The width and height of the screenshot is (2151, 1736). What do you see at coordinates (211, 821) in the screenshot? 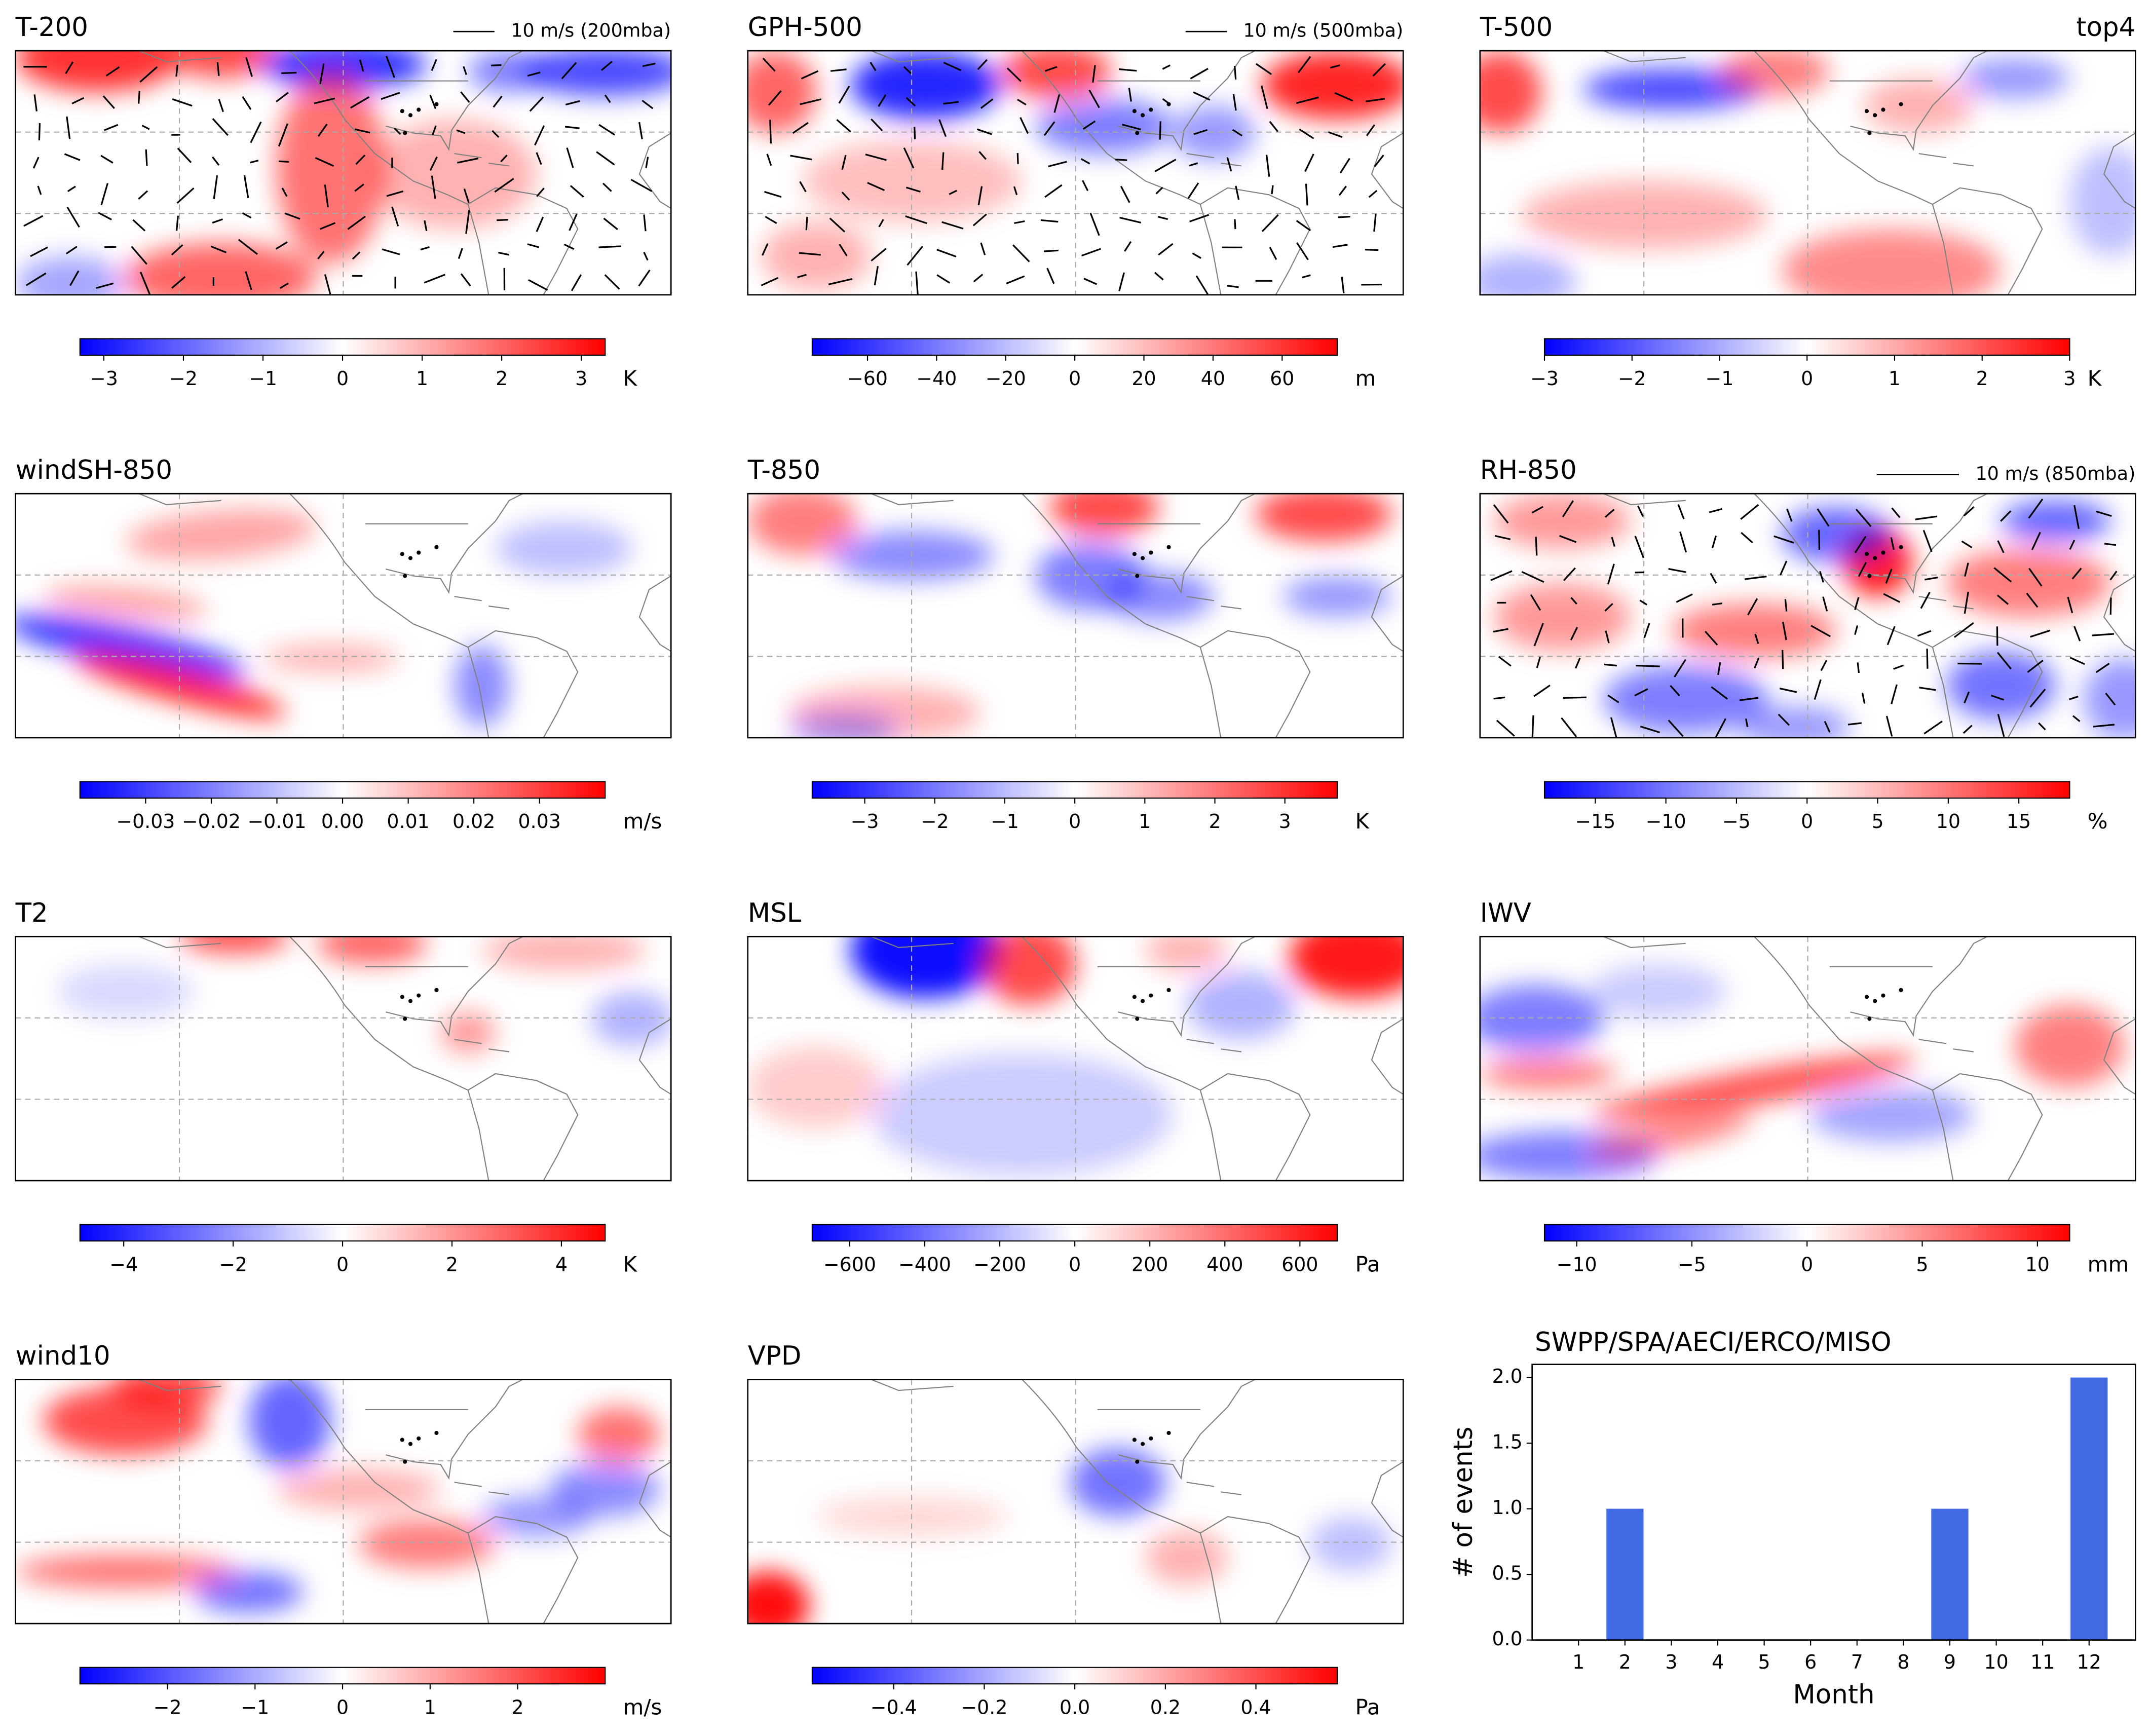
I see `colorbar-tick-label: −0.02` at bounding box center [211, 821].